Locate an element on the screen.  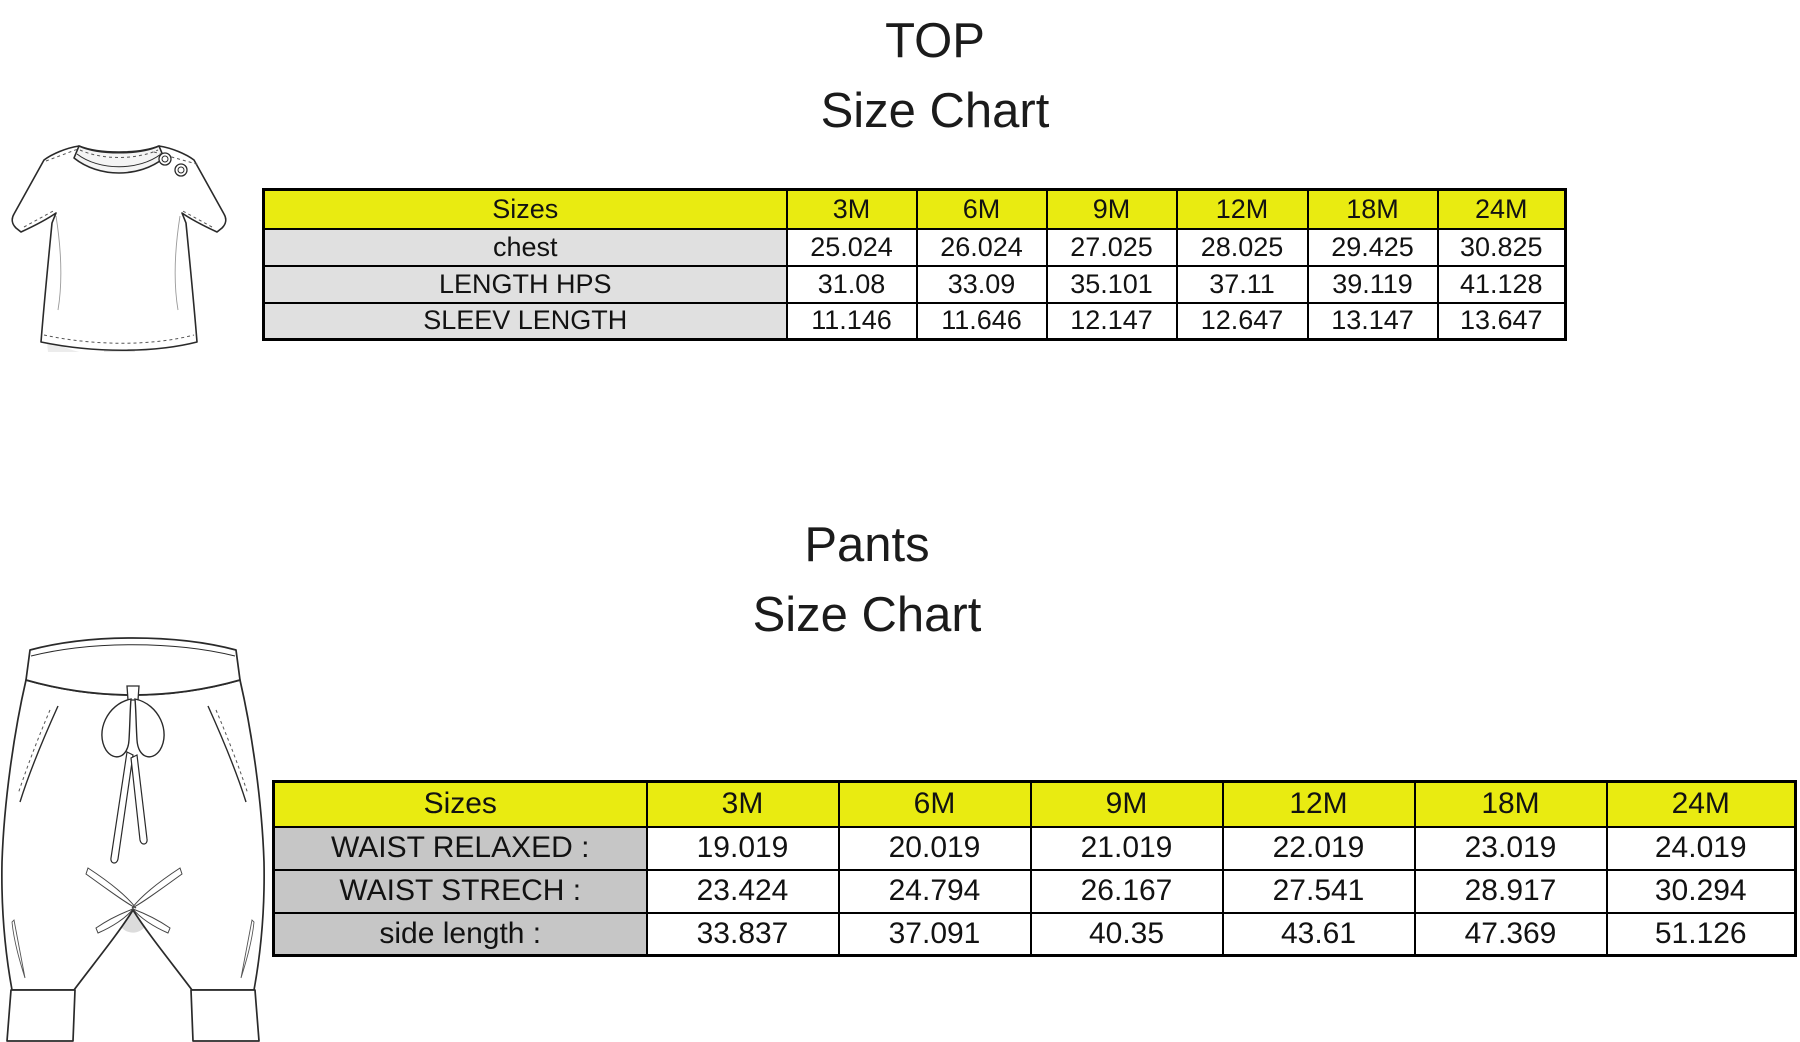
pants-flat-sketch-svg is located at coordinates (133, 839).